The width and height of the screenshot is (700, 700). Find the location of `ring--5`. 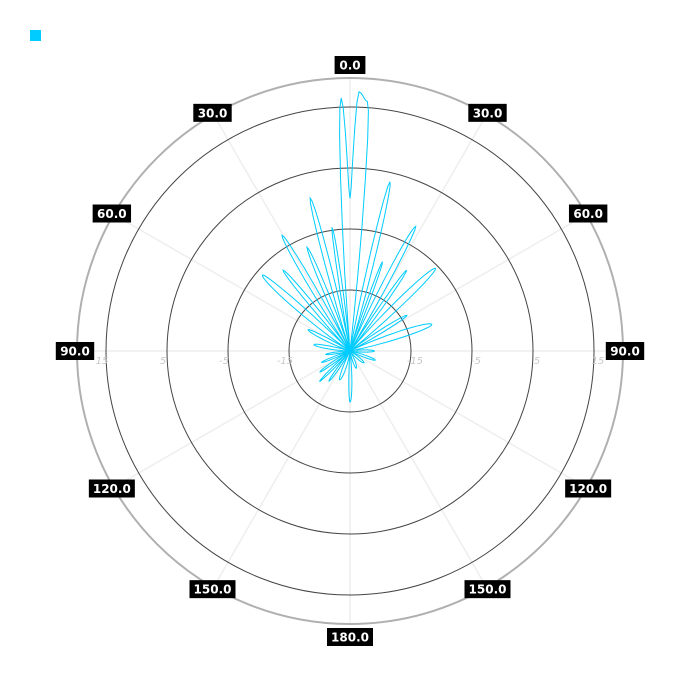

ring--5 is located at coordinates (350, 351).